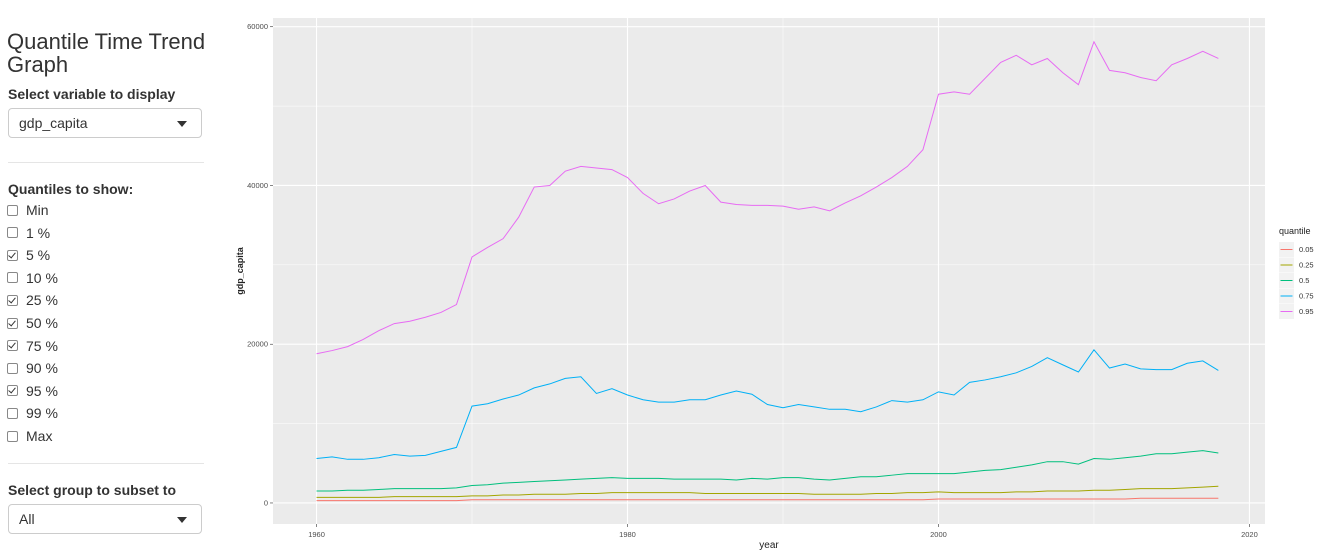 Image resolution: width=1328 pixels, height=556 pixels. Describe the element at coordinates (42, 368) in the screenshot. I see `checkbox-label: 90 %` at that location.